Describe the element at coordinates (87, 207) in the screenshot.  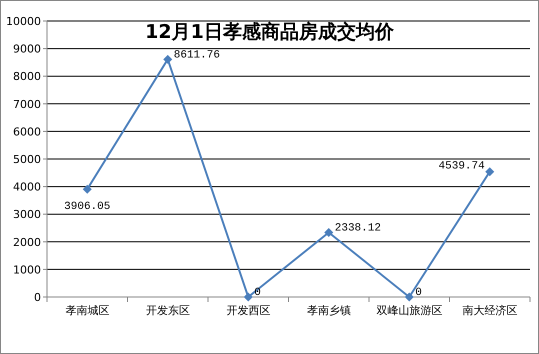
I see `data-label: 3906.05` at that location.